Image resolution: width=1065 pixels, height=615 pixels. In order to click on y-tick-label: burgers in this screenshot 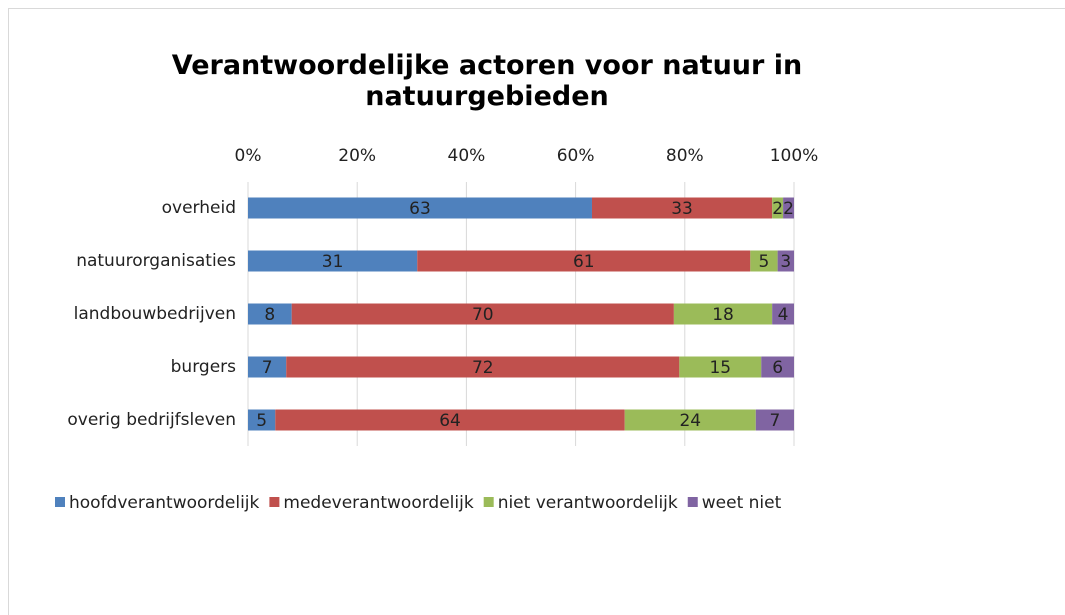, I will do `click(203, 367)`.